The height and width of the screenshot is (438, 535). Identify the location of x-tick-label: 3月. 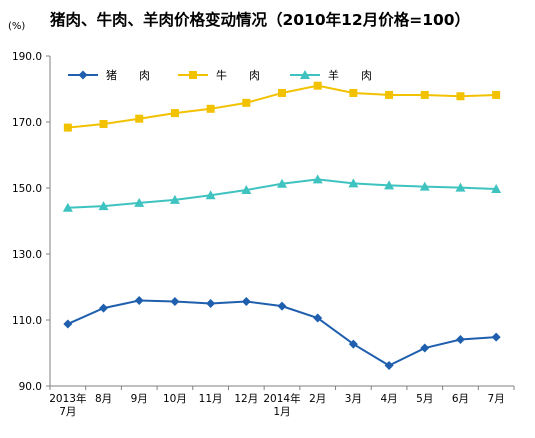
(353, 399).